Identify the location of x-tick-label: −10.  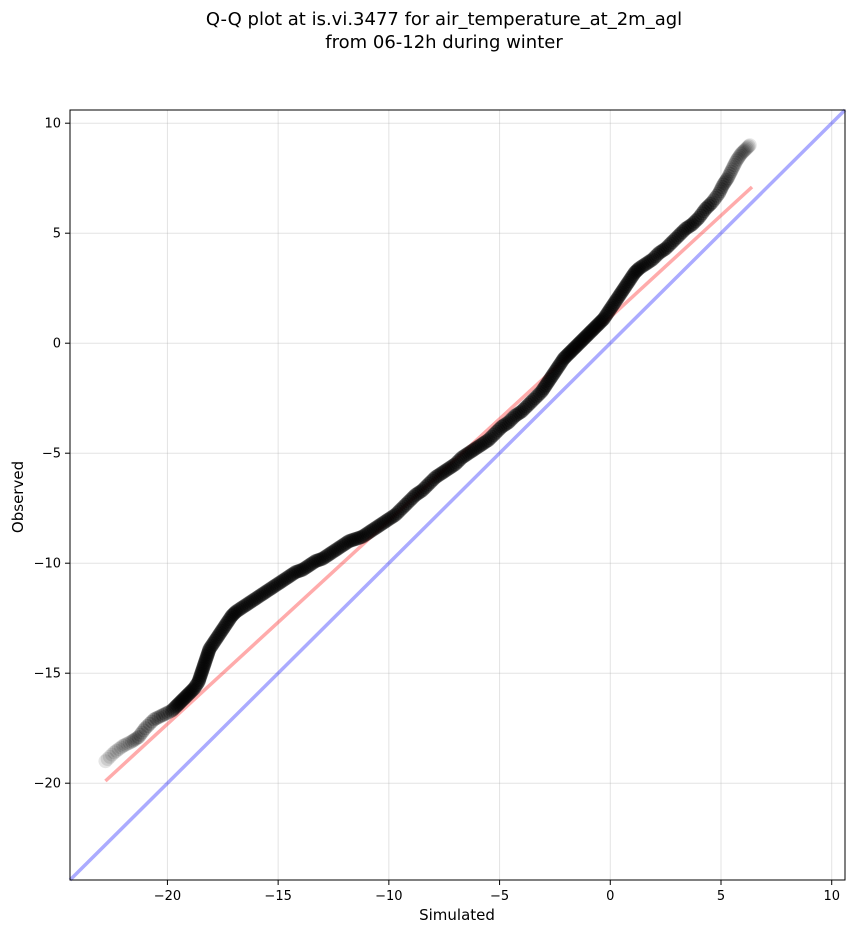
(388, 896).